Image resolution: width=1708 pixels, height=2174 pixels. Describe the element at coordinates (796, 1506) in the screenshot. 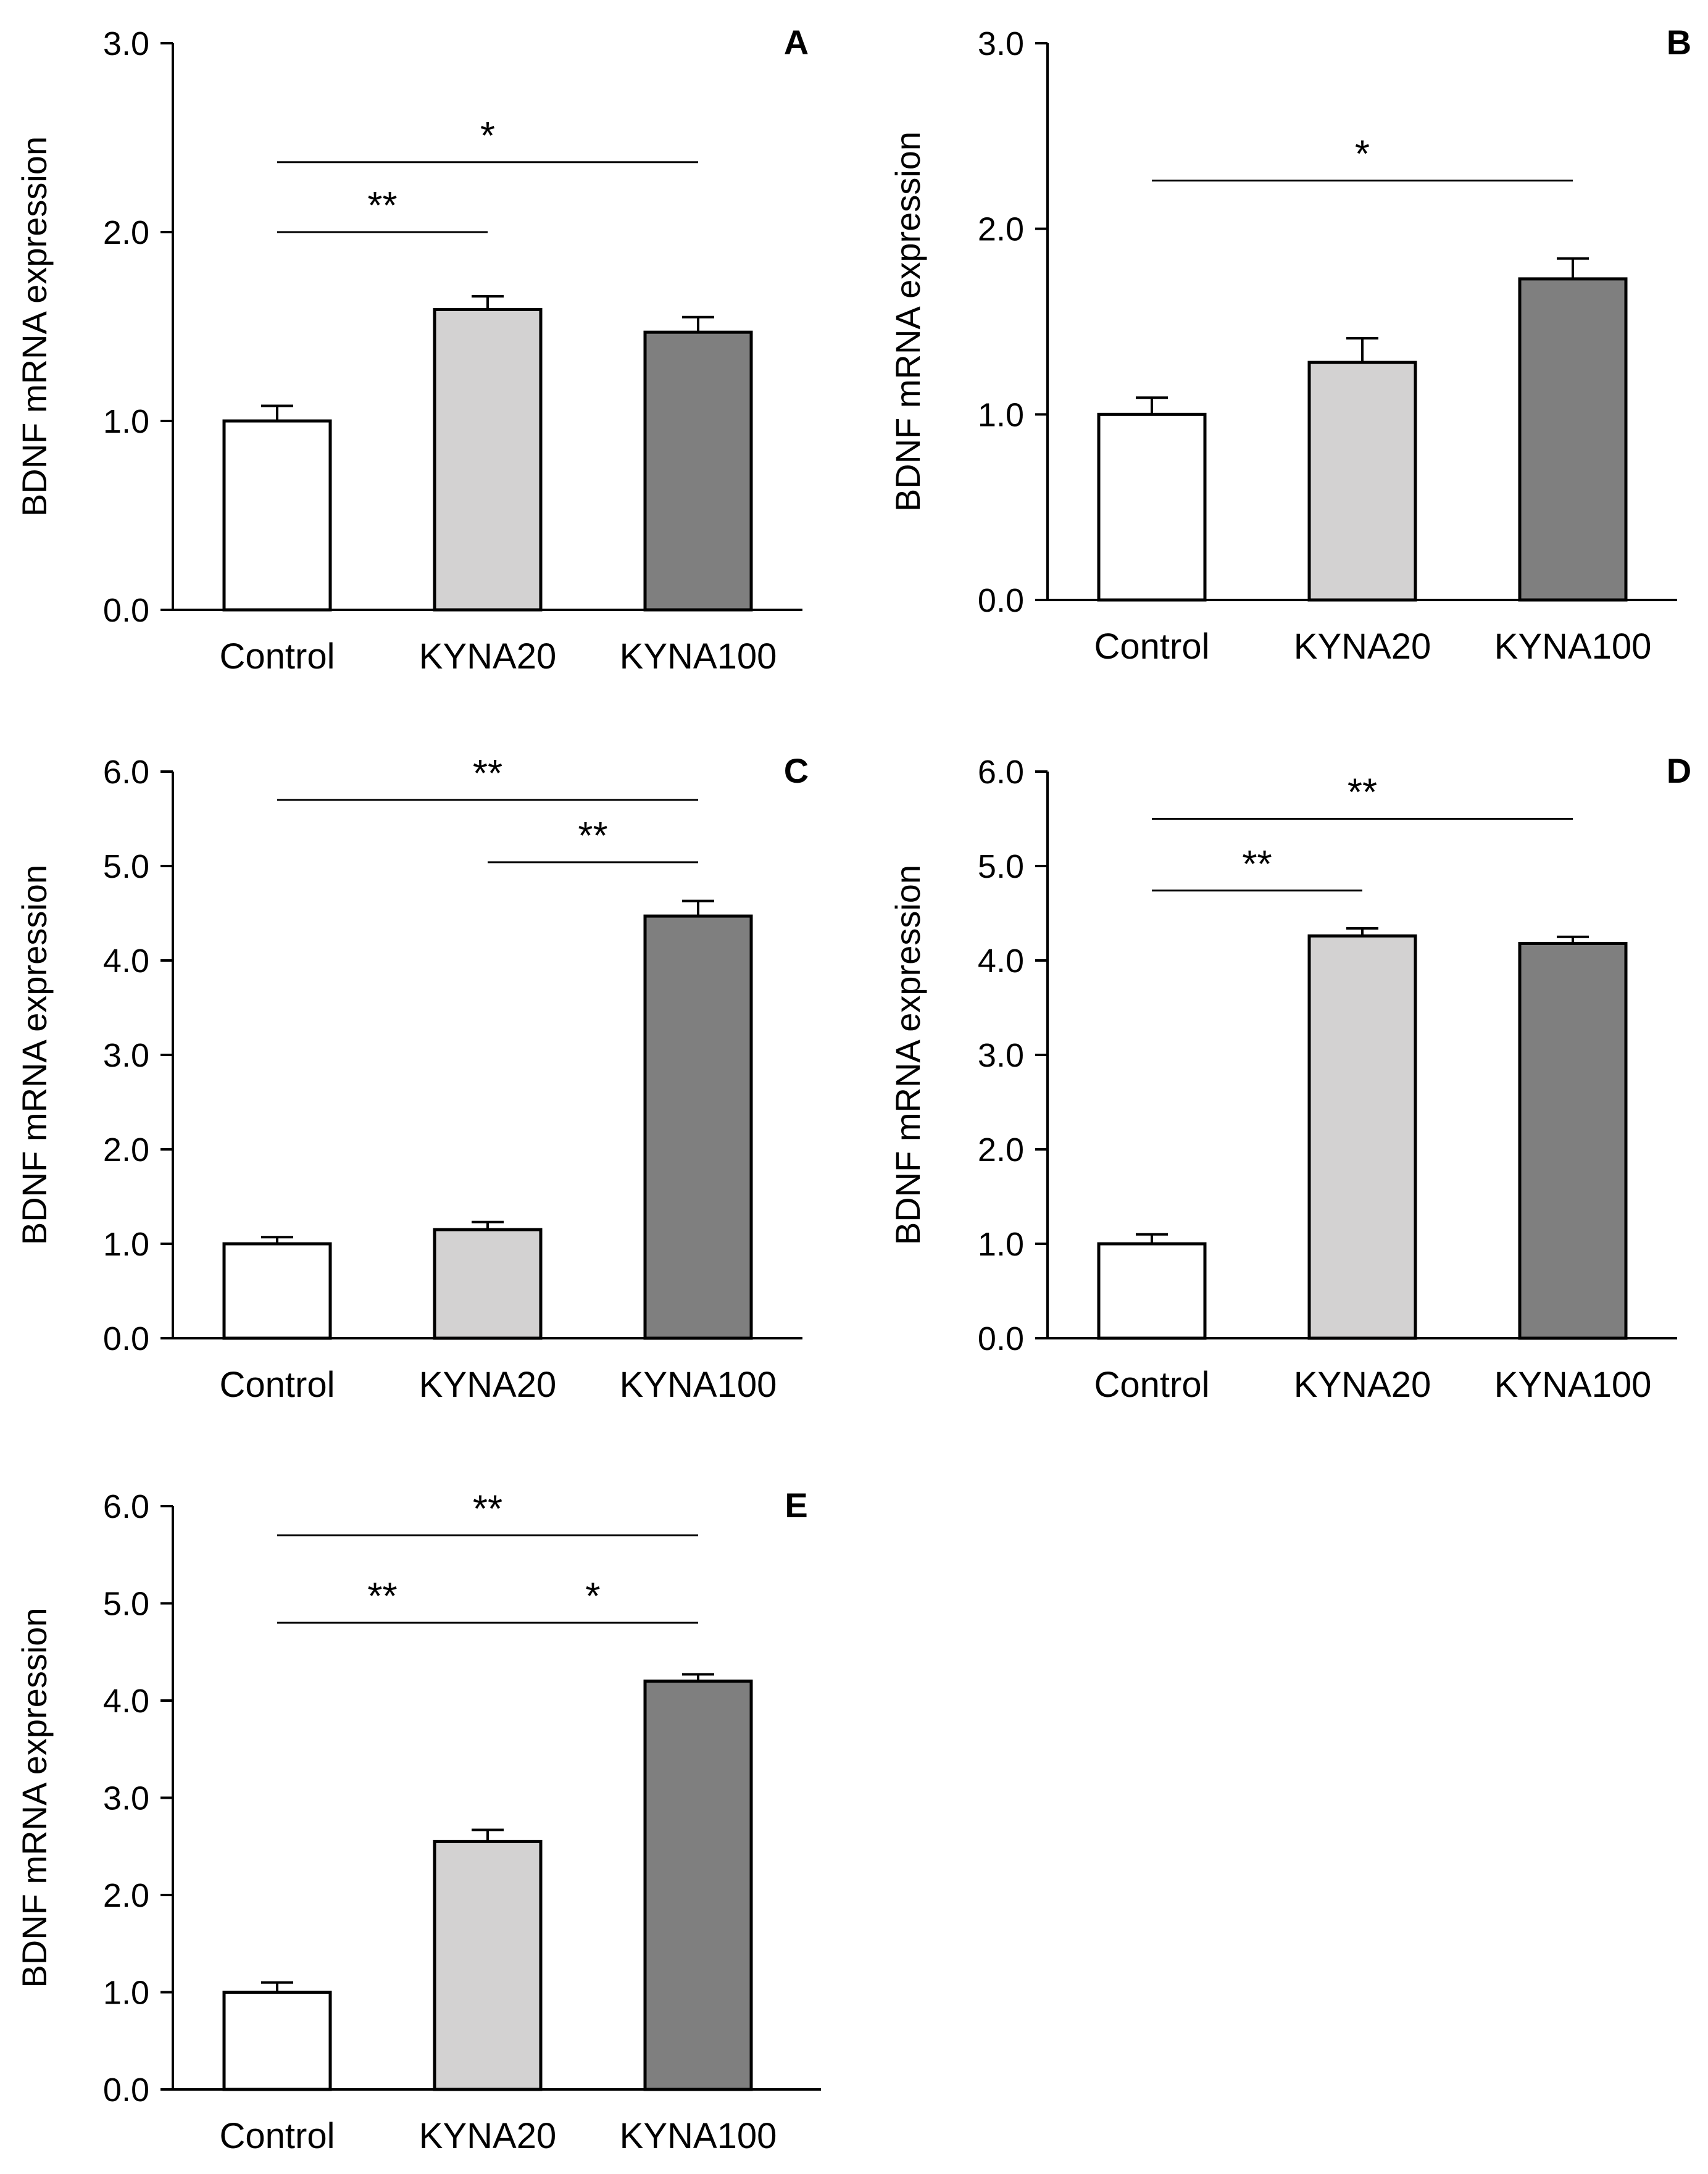

I see `panel-e-letter: E` at that location.